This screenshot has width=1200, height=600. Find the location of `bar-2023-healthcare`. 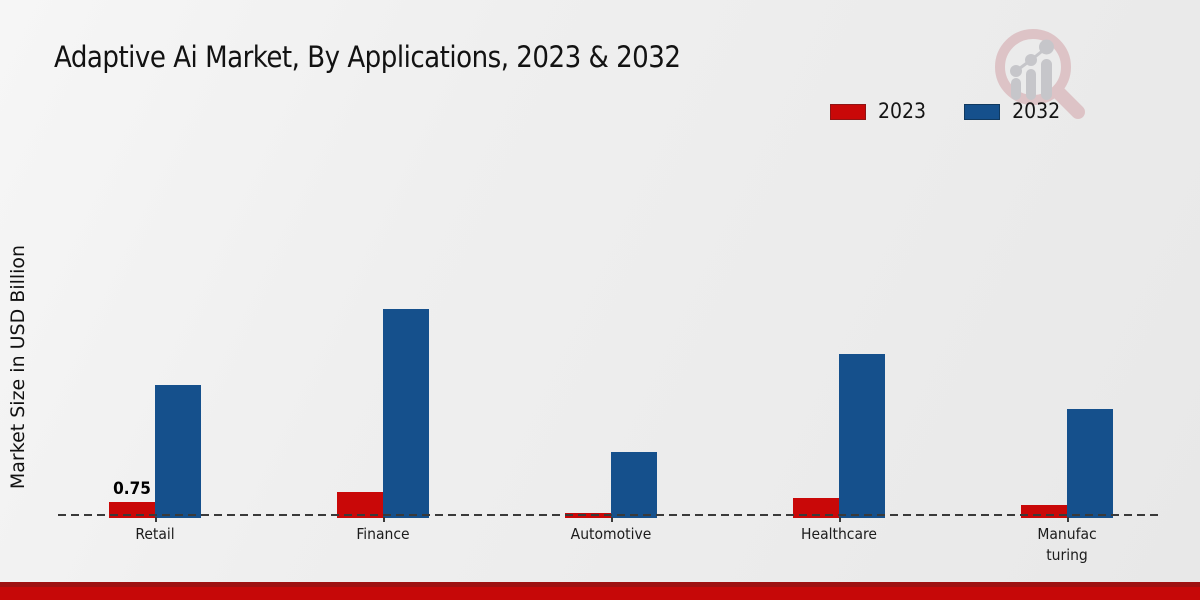

bar-2023-healthcare is located at coordinates (816, 508).